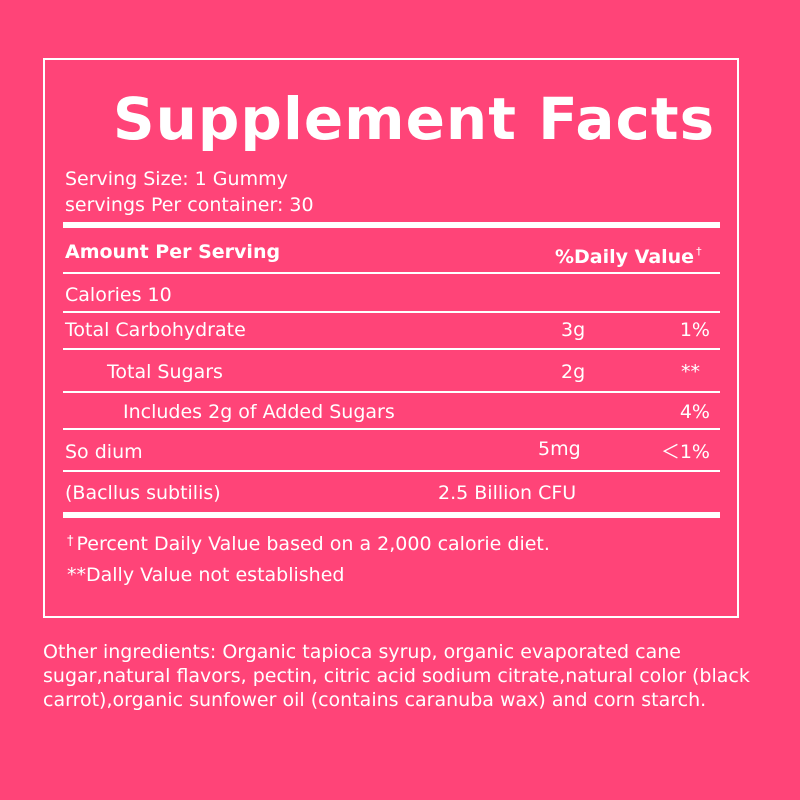 This screenshot has width=800, height=800. Describe the element at coordinates (259, 412) in the screenshot. I see `added-sugars-label: Includes 2g of Added Sugars` at that location.